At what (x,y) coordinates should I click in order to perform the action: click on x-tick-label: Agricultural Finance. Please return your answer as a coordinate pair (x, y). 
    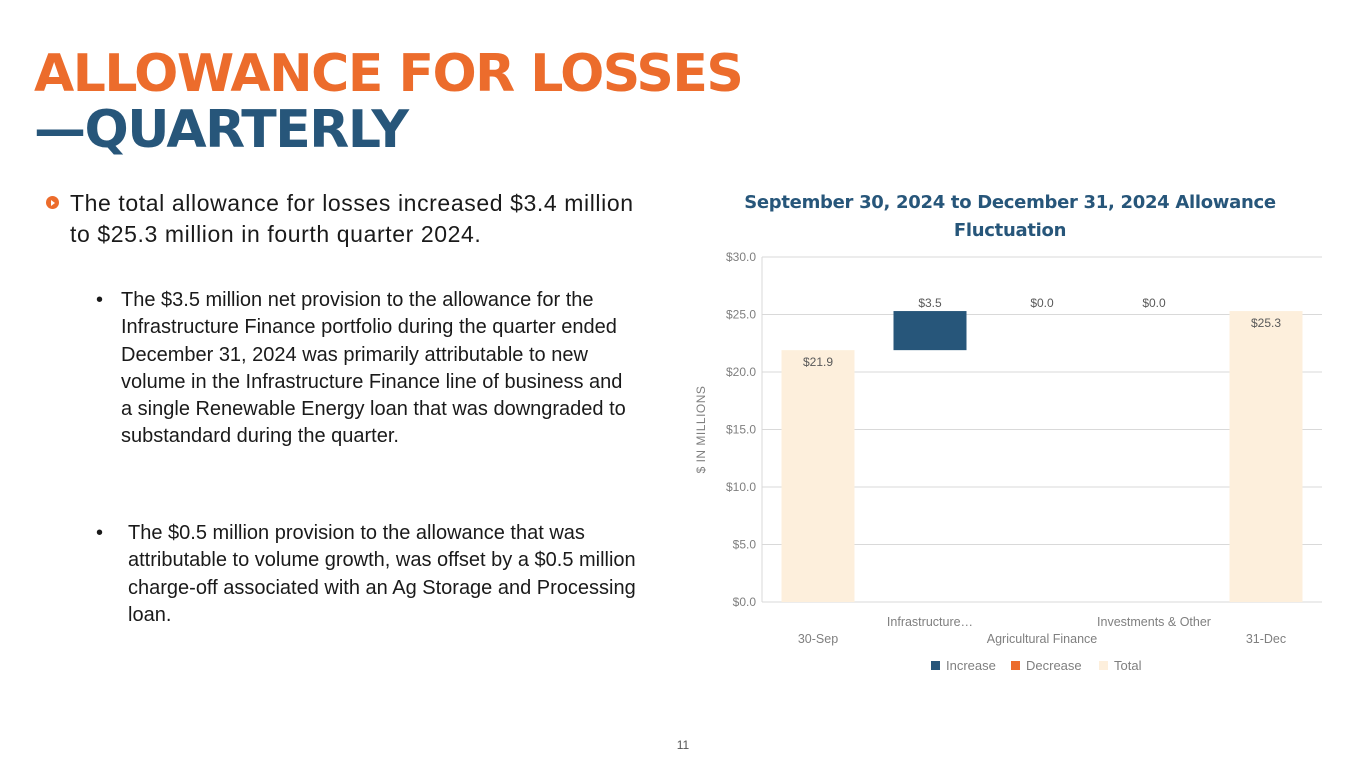
    Looking at the image, I should click on (1042, 639).